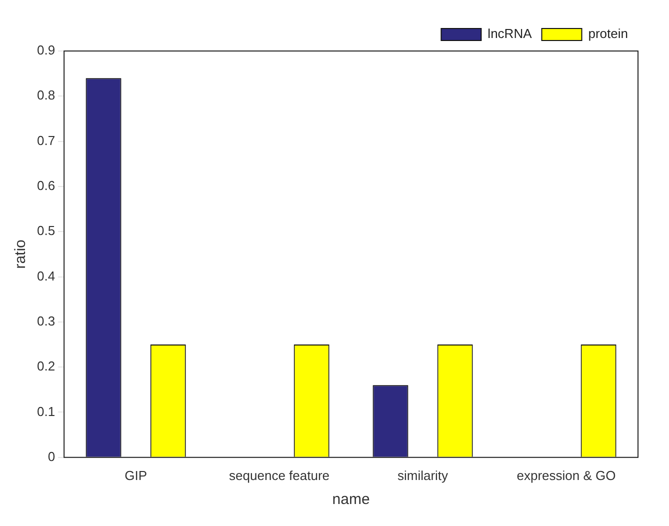  I want to click on y-tick-label: 0.5, so click(46, 230).